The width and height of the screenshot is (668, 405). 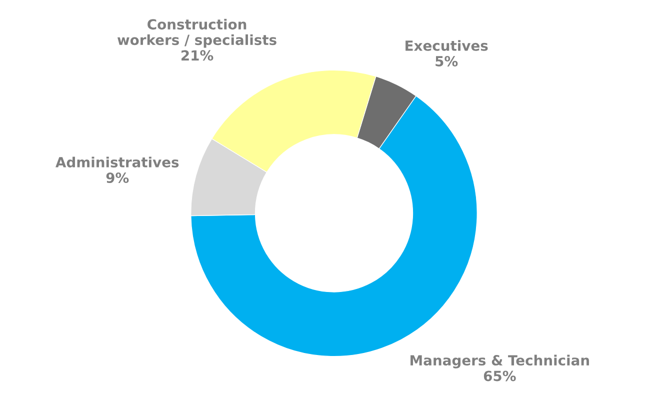 What do you see at coordinates (499, 361) in the screenshot?
I see `slice-label: Managers & Technician` at bounding box center [499, 361].